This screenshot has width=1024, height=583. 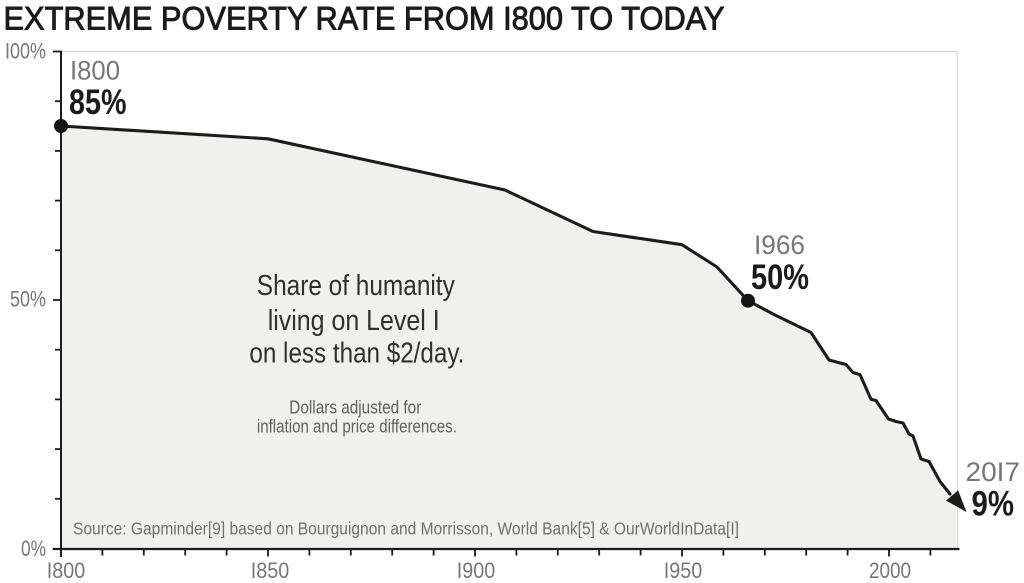 I want to click on svg-text: I850, so click(x=270, y=570).